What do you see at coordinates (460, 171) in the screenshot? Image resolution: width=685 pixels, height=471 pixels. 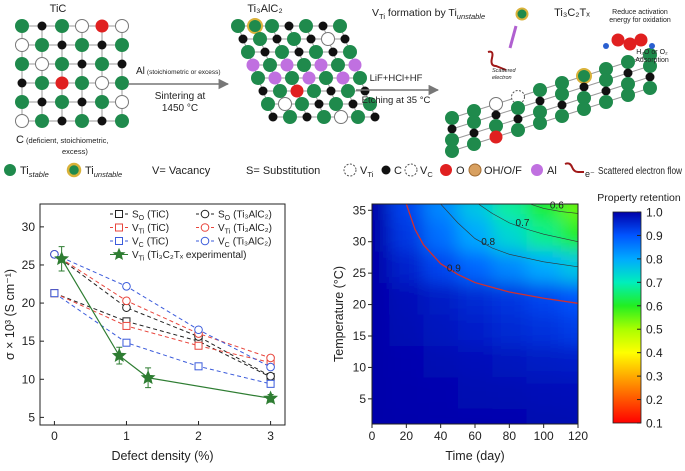 I see `legend-text: O` at bounding box center [460, 171].